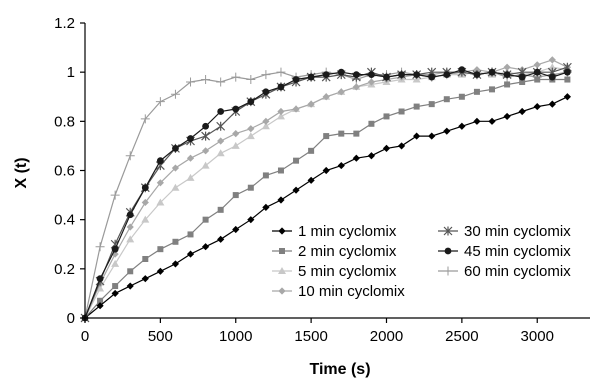 The image size is (602, 381). I want to click on y-axis-title: X (t), so click(21, 172).